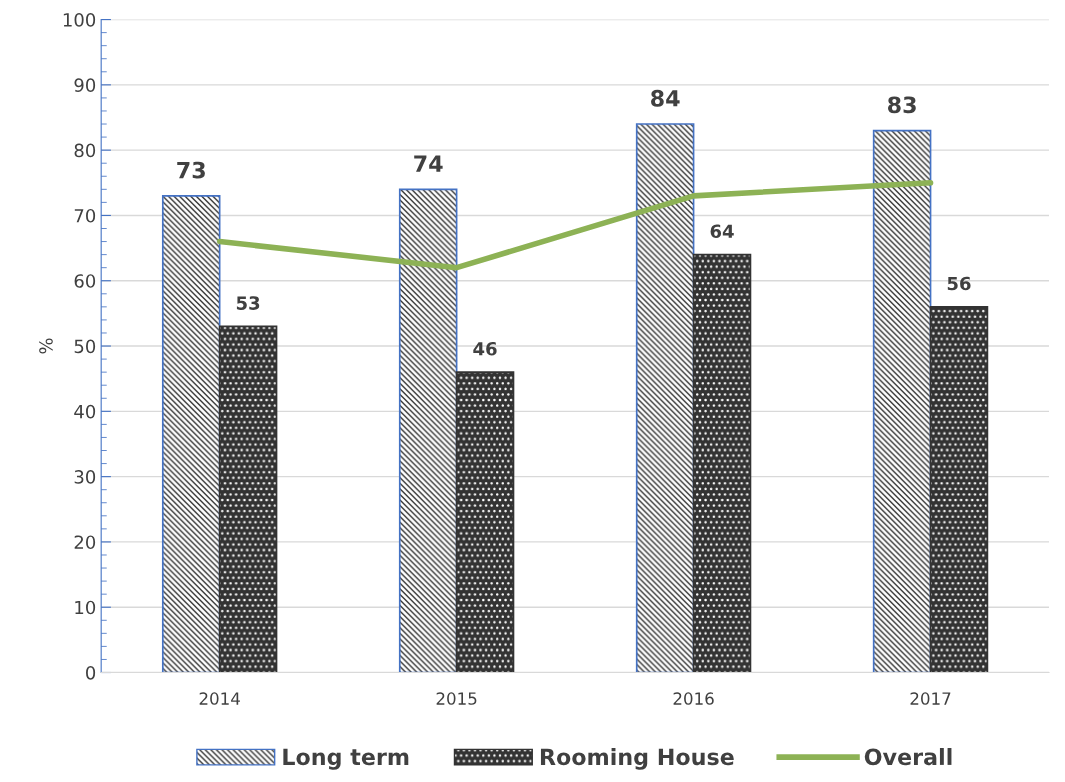 This screenshot has width=1065, height=782. What do you see at coordinates (85, 542) in the screenshot?
I see `y-tick-label: 20` at bounding box center [85, 542].